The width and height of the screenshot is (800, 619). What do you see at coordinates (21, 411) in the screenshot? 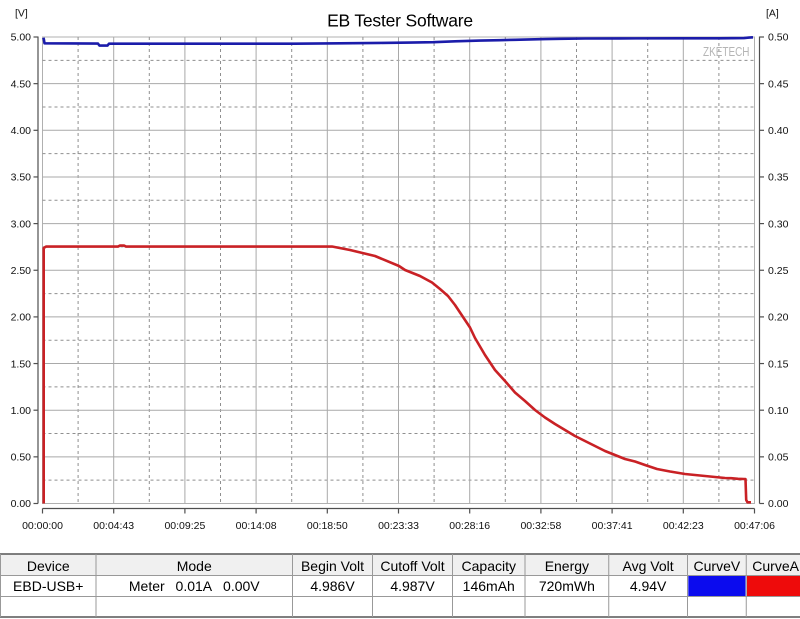
I see `svg-text: 1.00` at bounding box center [21, 411].